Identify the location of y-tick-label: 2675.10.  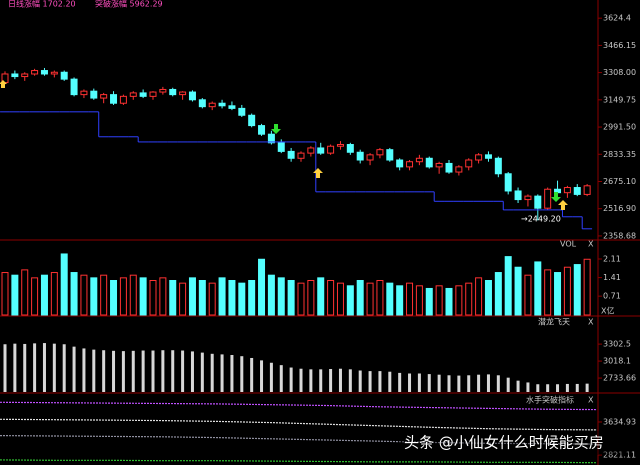
(619, 181).